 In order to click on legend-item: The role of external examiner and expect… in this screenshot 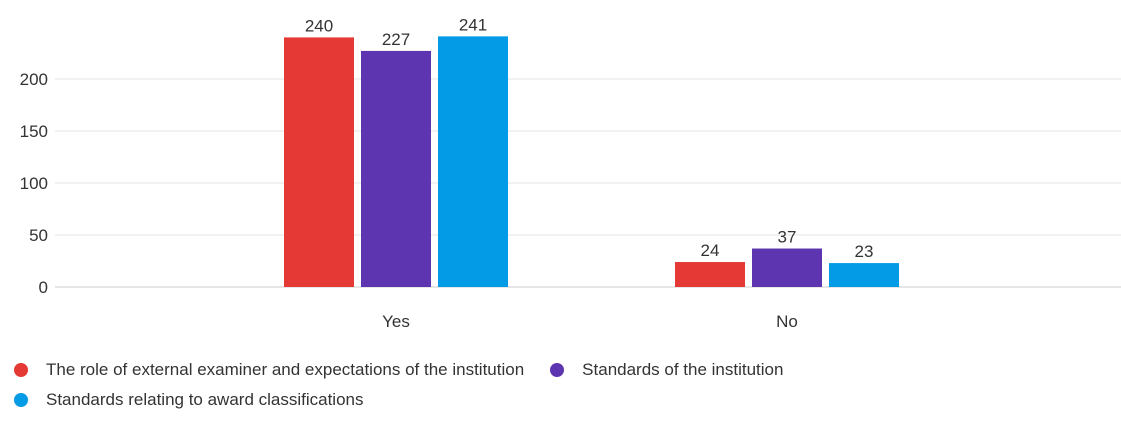, I will do `click(269, 370)`.